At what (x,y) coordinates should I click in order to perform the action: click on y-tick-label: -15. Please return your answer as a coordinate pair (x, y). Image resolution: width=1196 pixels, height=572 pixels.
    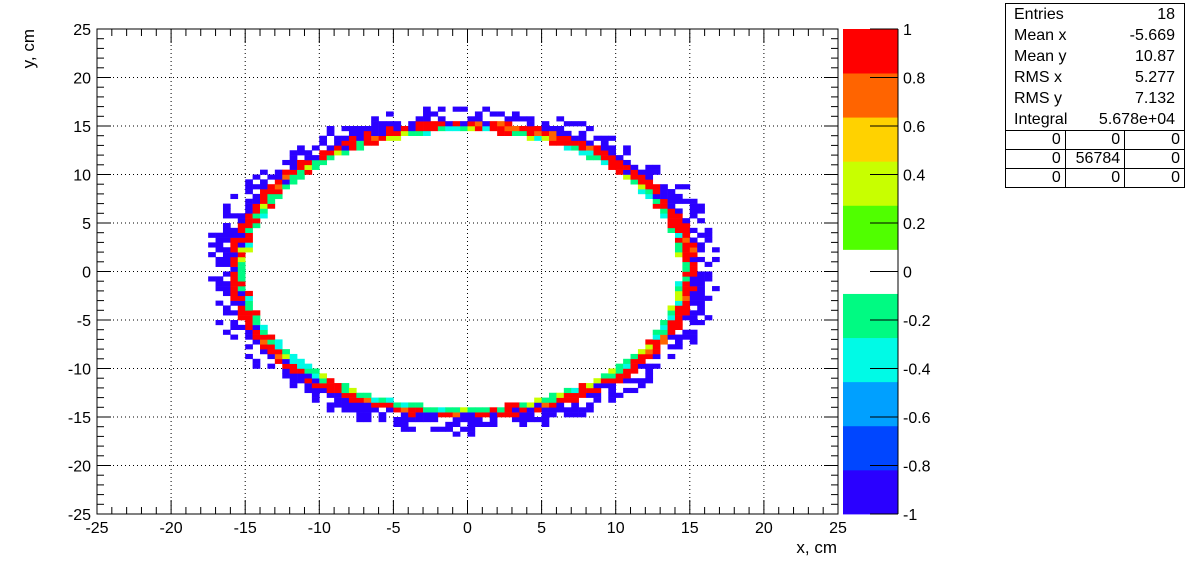
    Looking at the image, I should click on (79, 418).